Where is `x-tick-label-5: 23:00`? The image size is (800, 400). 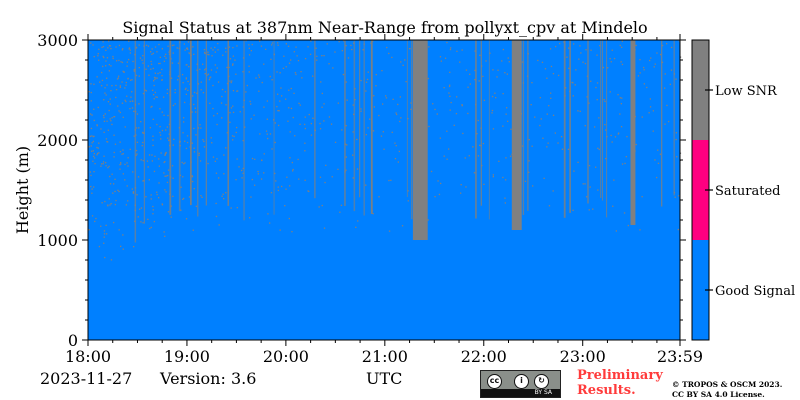
x-tick-label-5: 23:00 is located at coordinates (583, 356).